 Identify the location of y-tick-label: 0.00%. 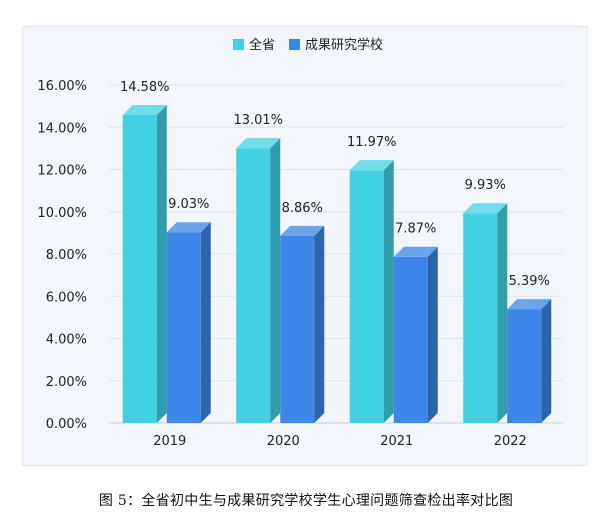
(66, 424).